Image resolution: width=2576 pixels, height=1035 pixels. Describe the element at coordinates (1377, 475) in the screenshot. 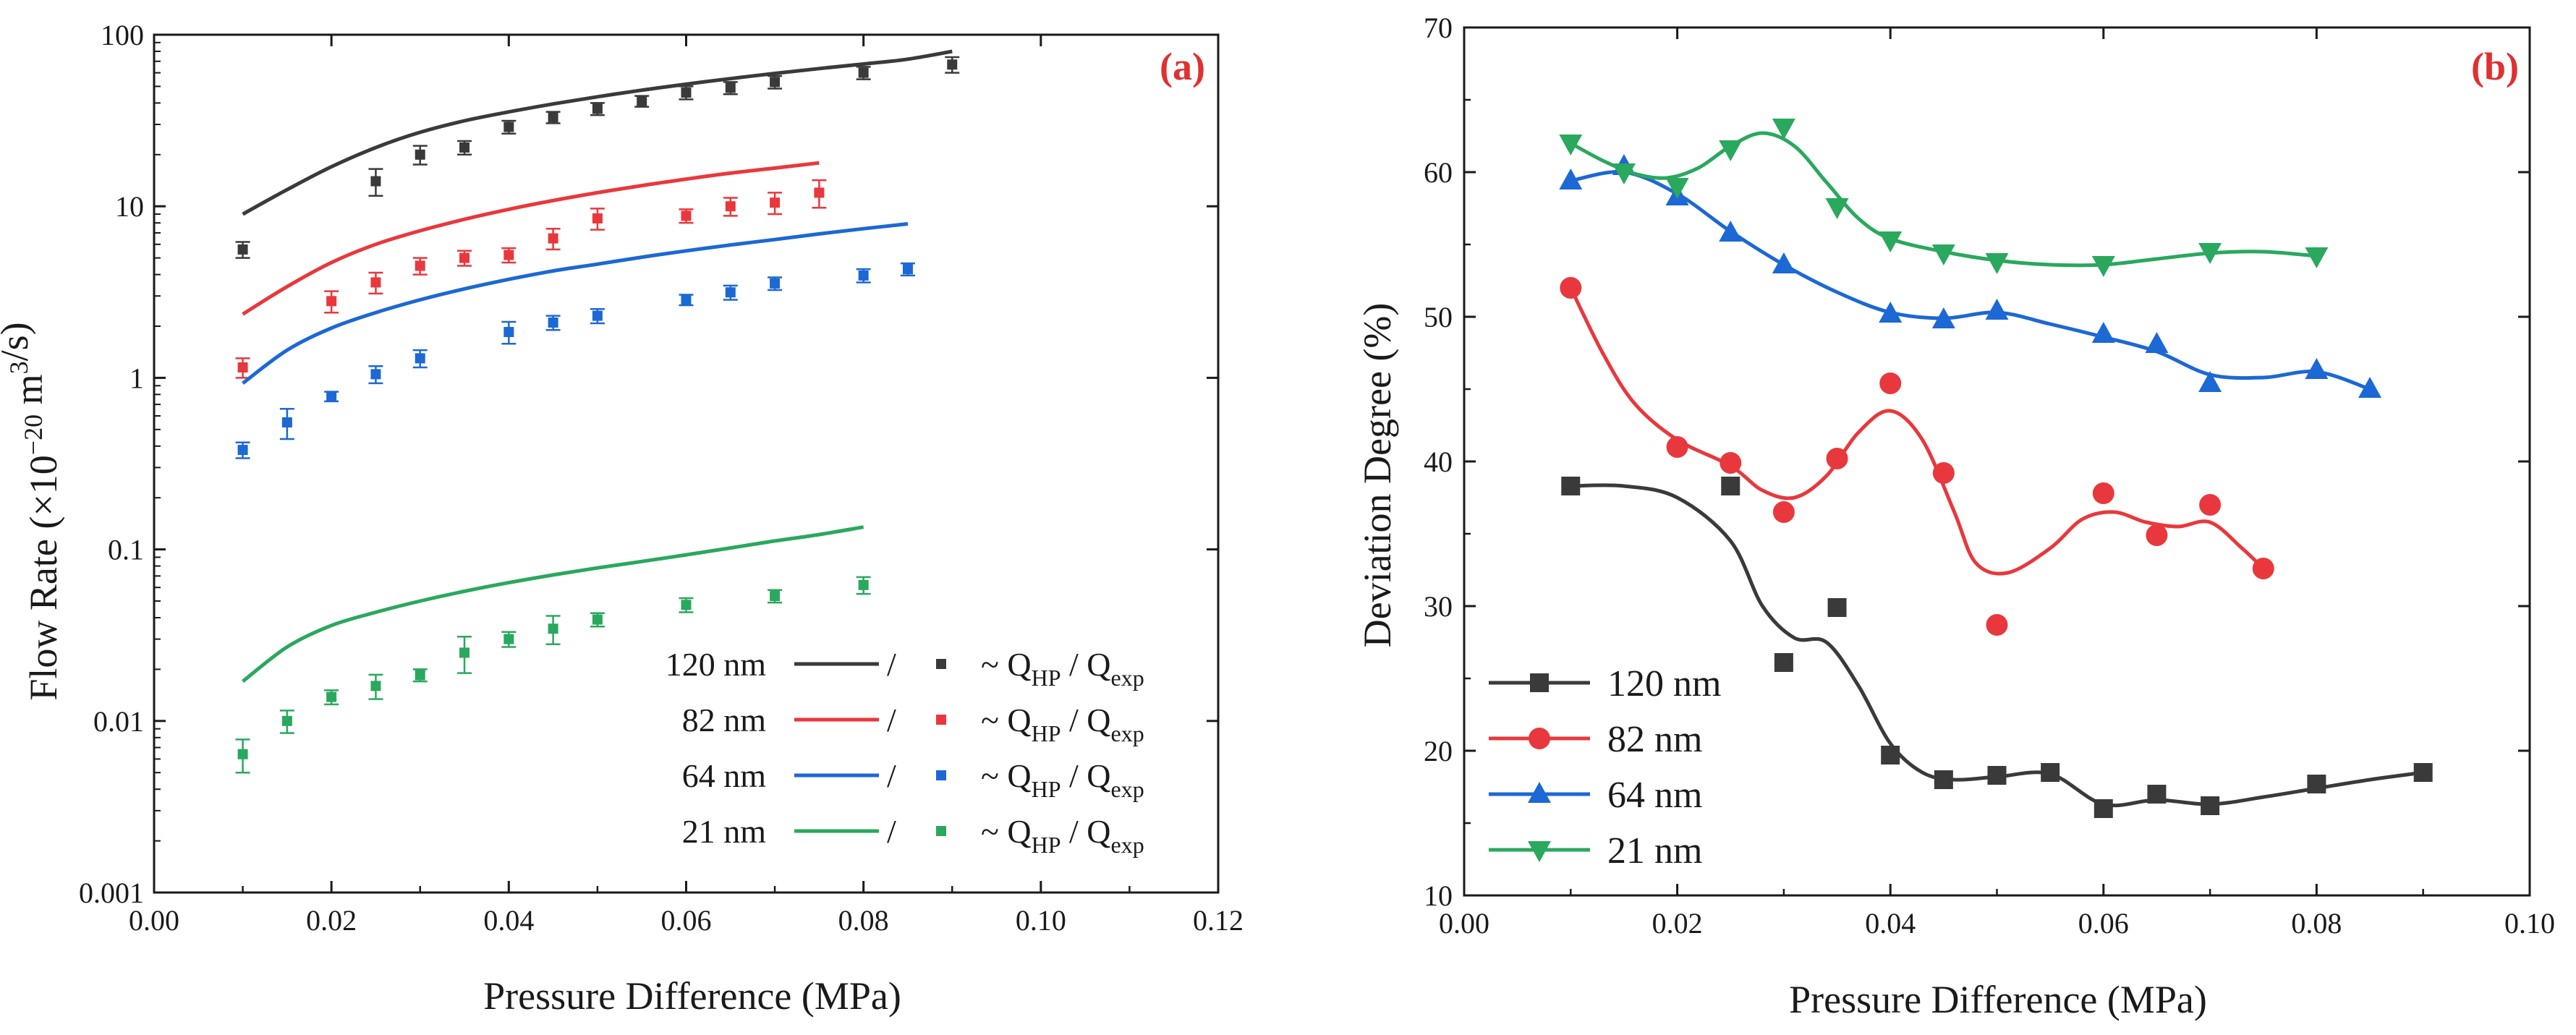

I see `panel-b-y-axis-title: Deviation Degree (%)` at that location.